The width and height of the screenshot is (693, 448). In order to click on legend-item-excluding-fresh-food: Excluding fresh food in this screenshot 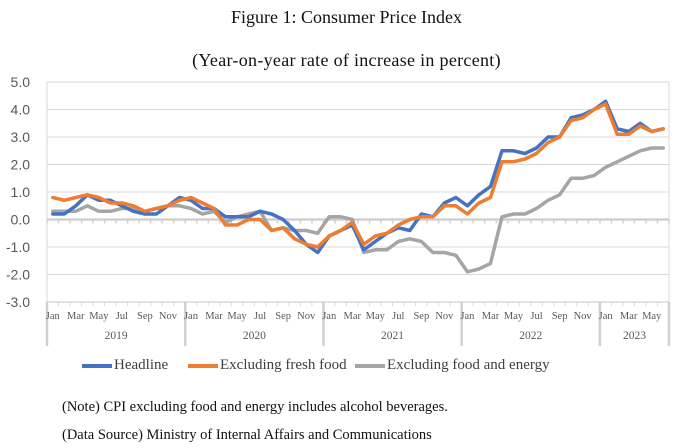, I will do `click(267, 365)`.